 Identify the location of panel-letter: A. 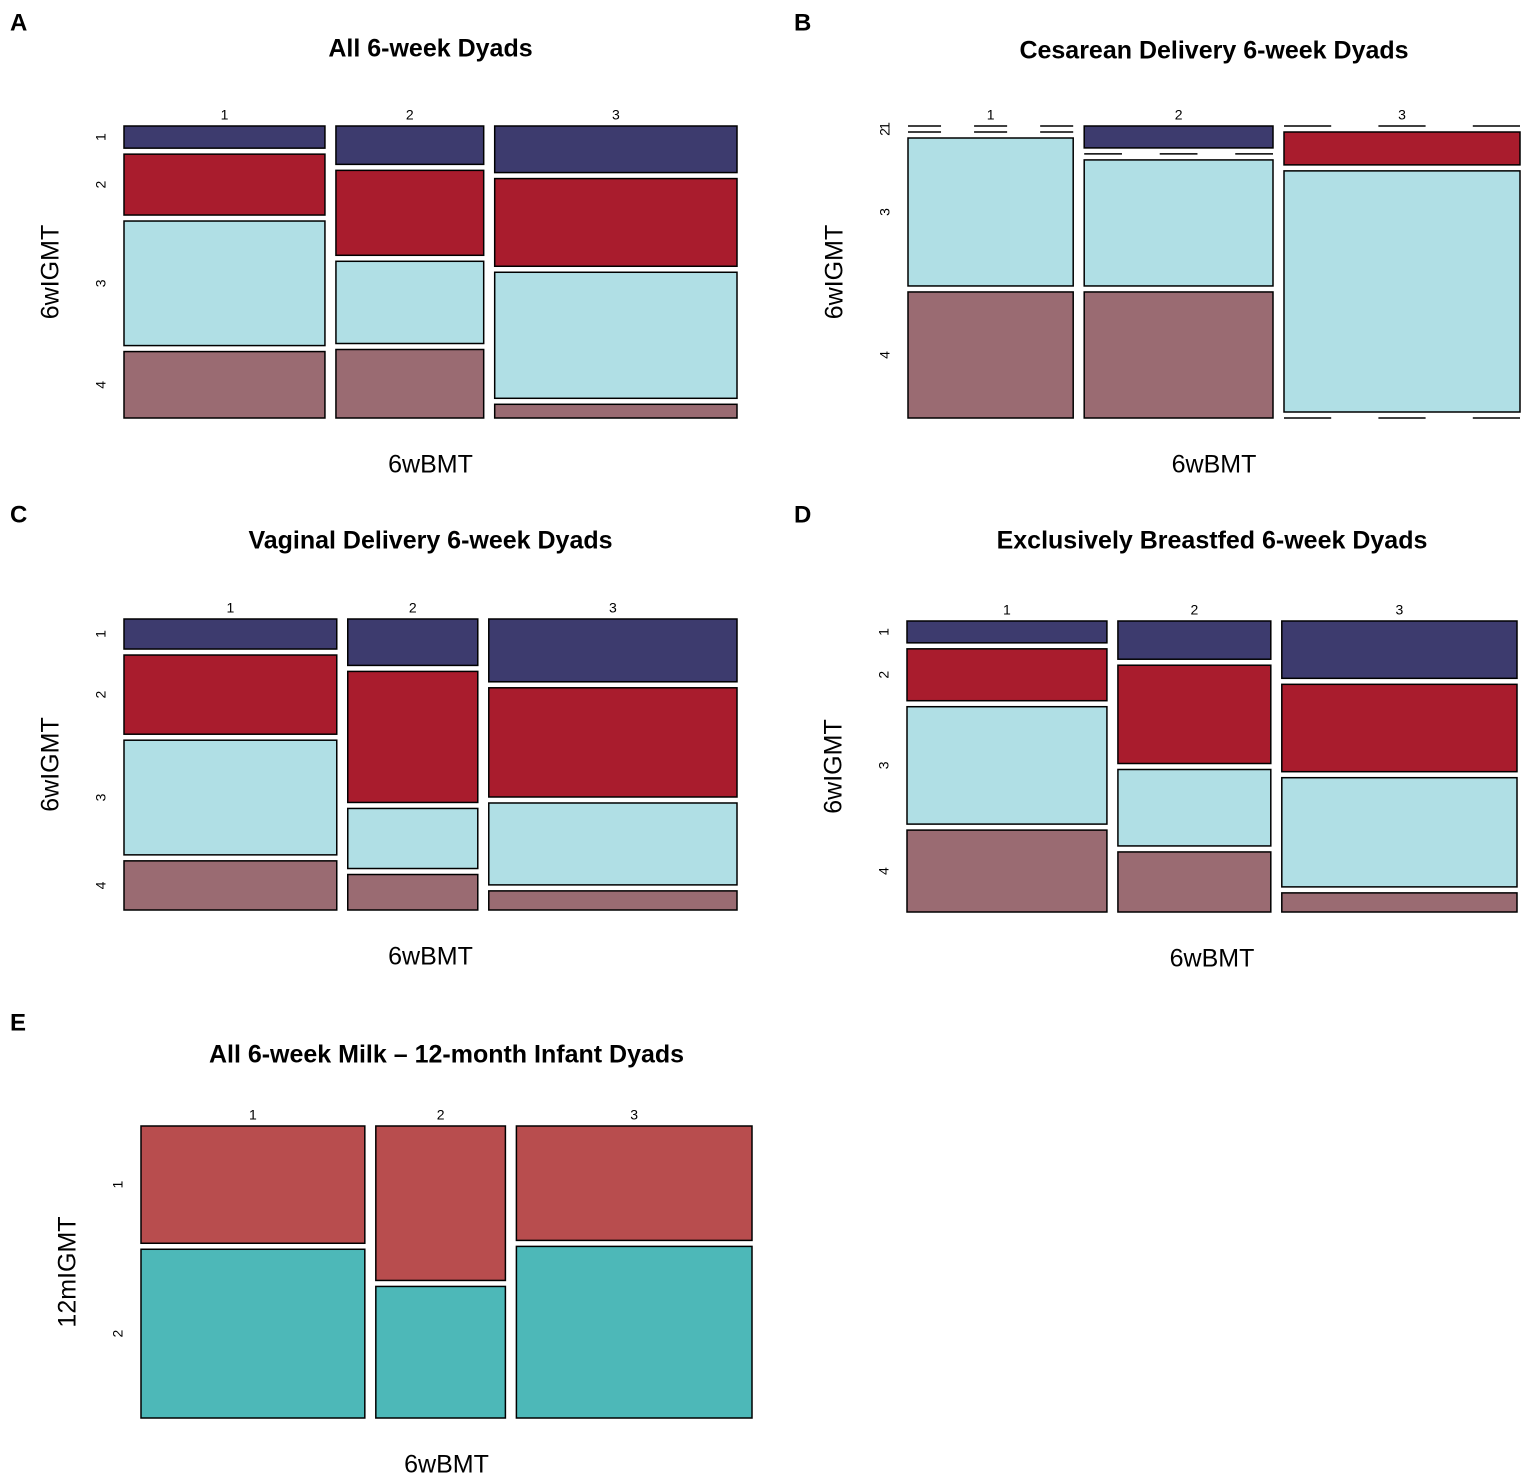
(18, 22).